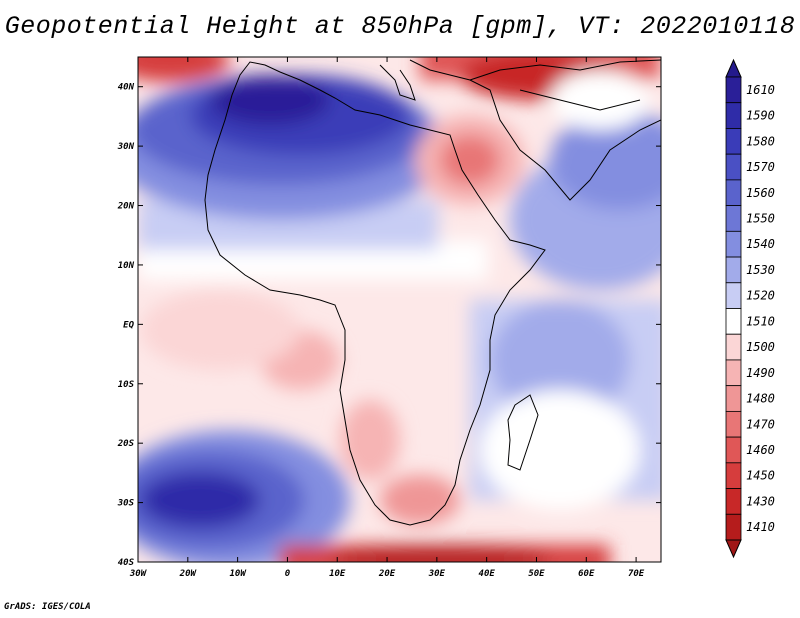 Image resolution: width=800 pixels, height=618 pixels. I want to click on colorbar-label: 1560, so click(760, 193).